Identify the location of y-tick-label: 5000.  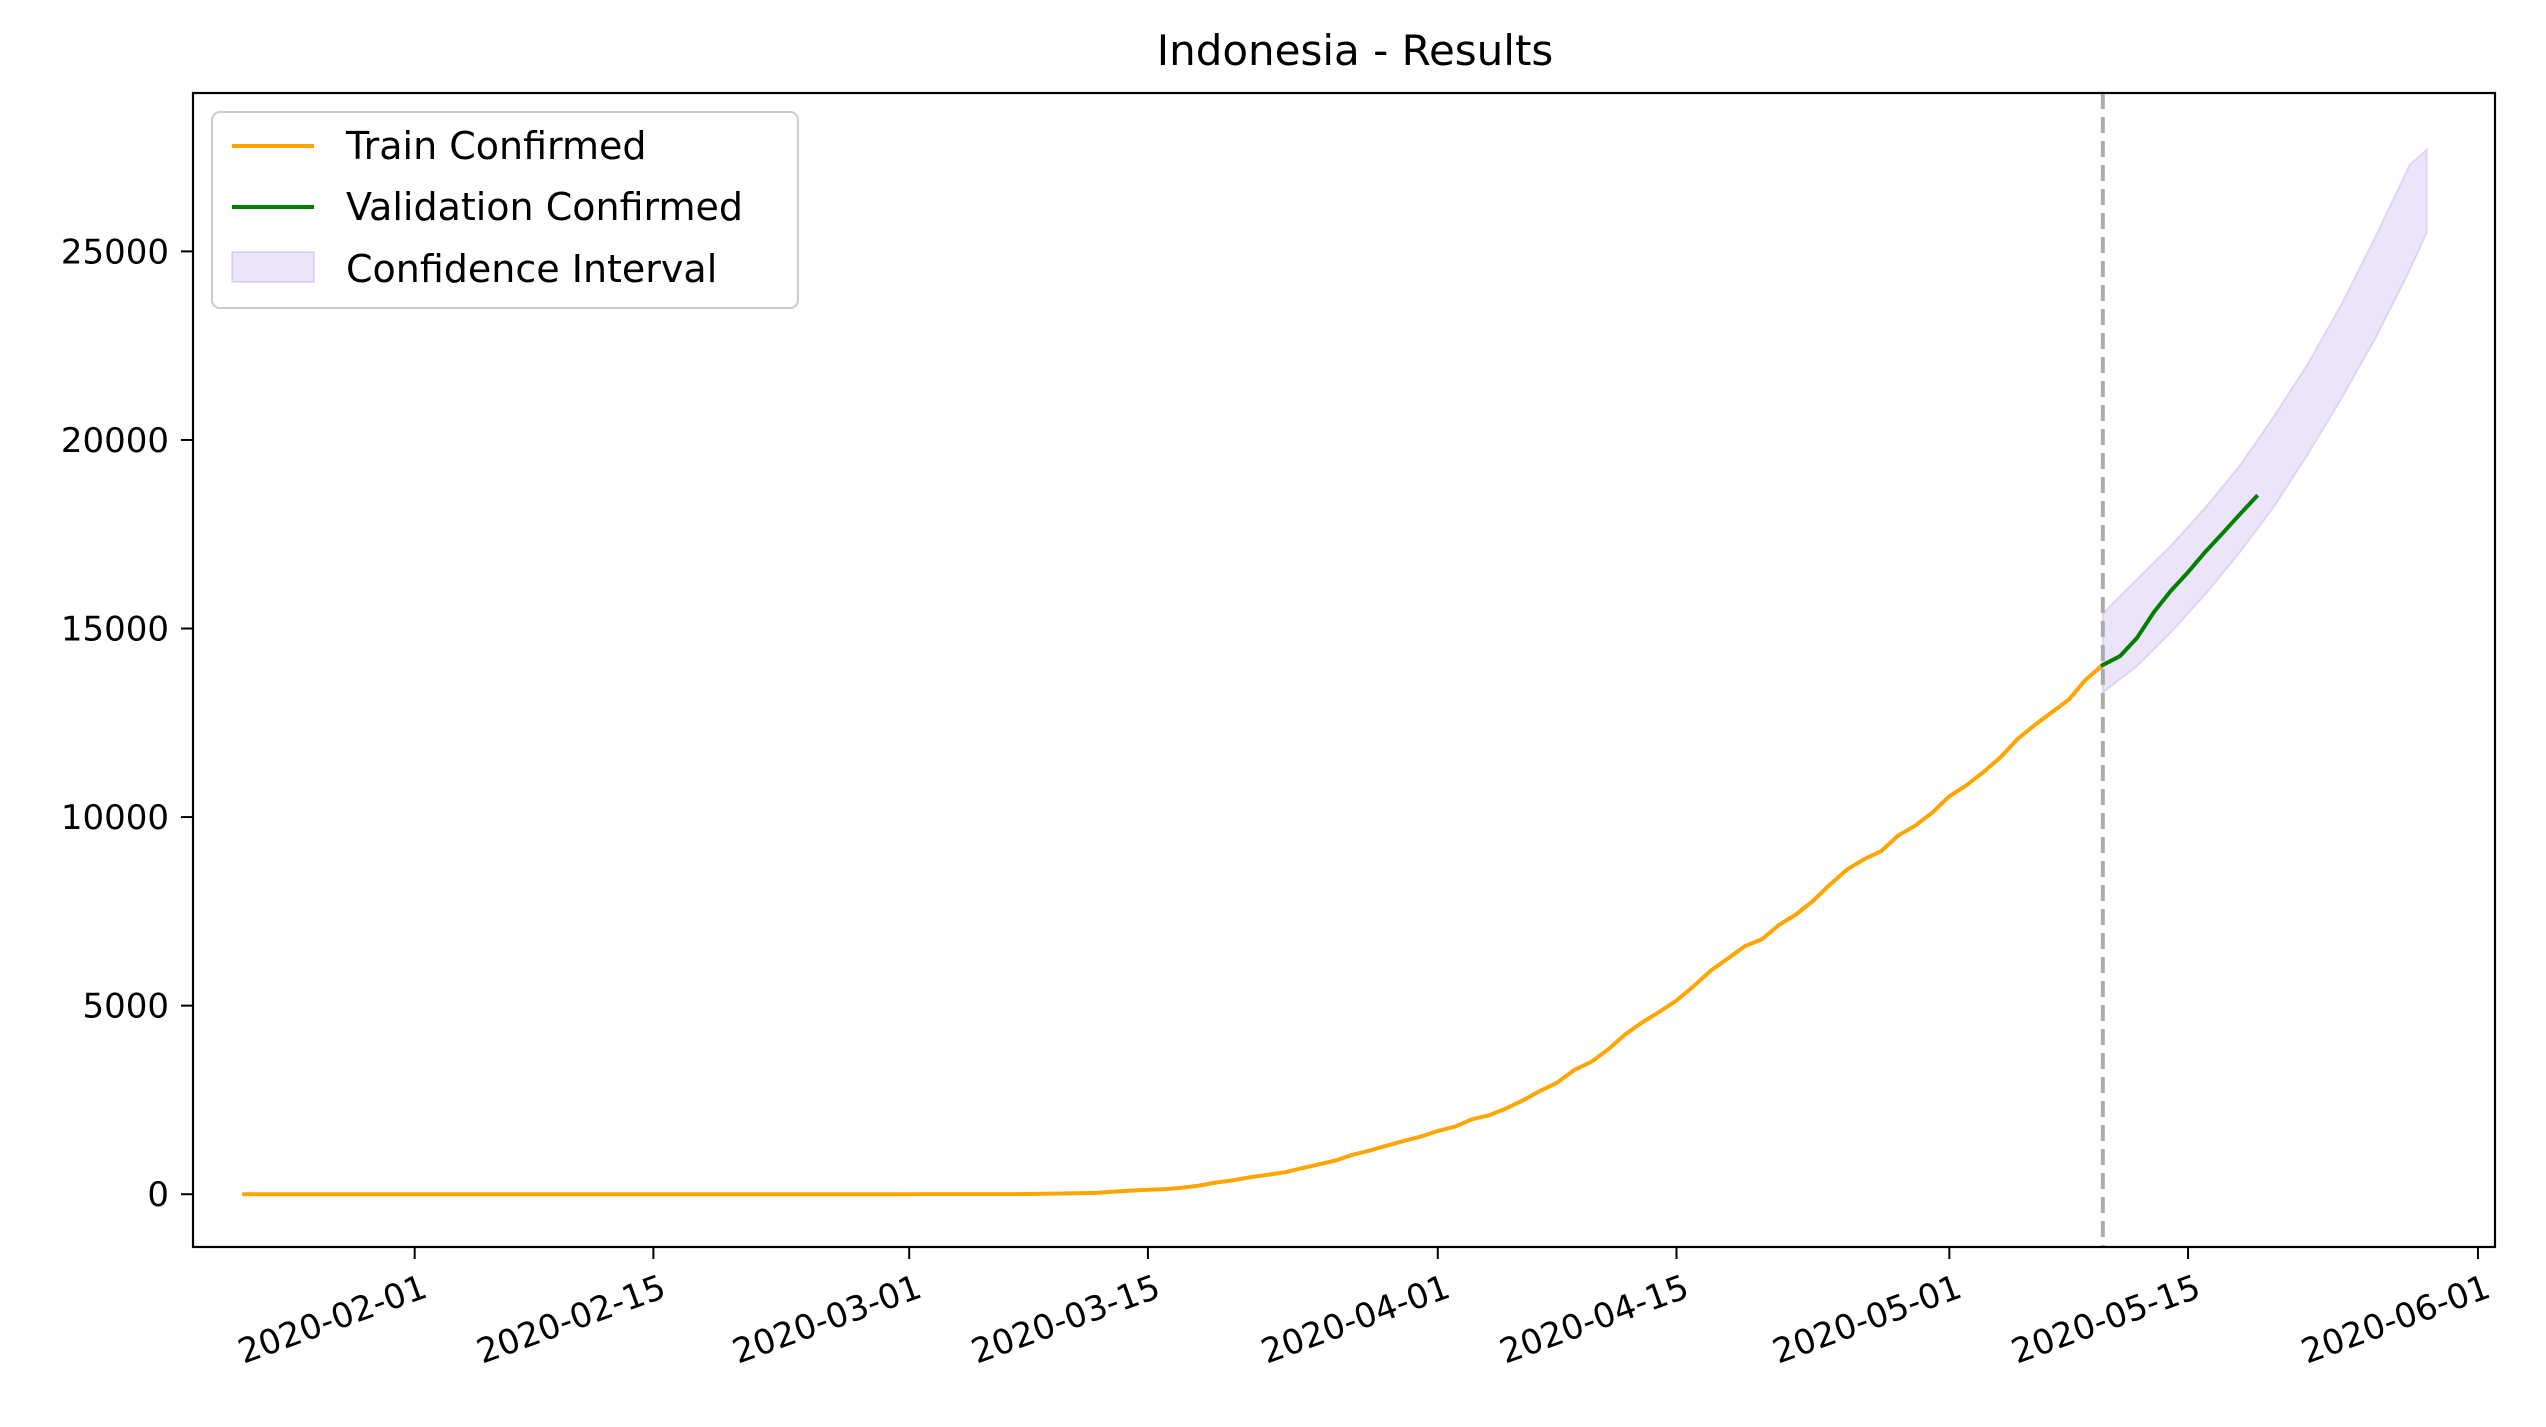
(125, 1007).